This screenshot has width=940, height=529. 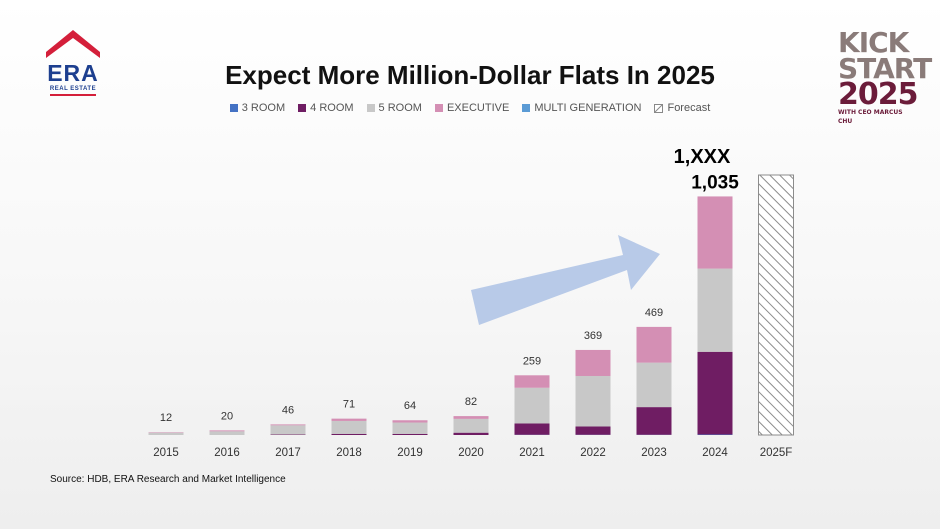 What do you see at coordinates (715, 182) in the screenshot?
I see `total-label-2024: 1,035` at bounding box center [715, 182].